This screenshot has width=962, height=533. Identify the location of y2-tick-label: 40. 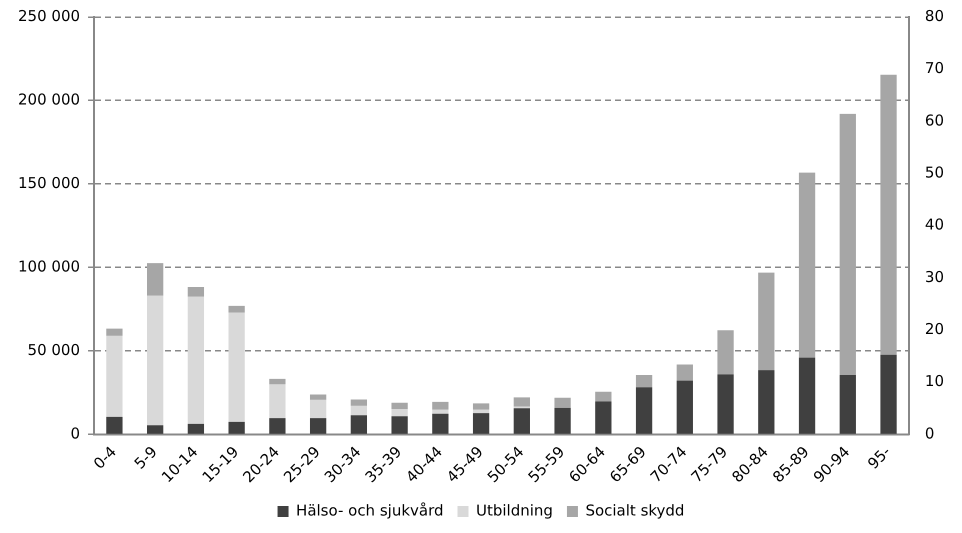
(934, 225).